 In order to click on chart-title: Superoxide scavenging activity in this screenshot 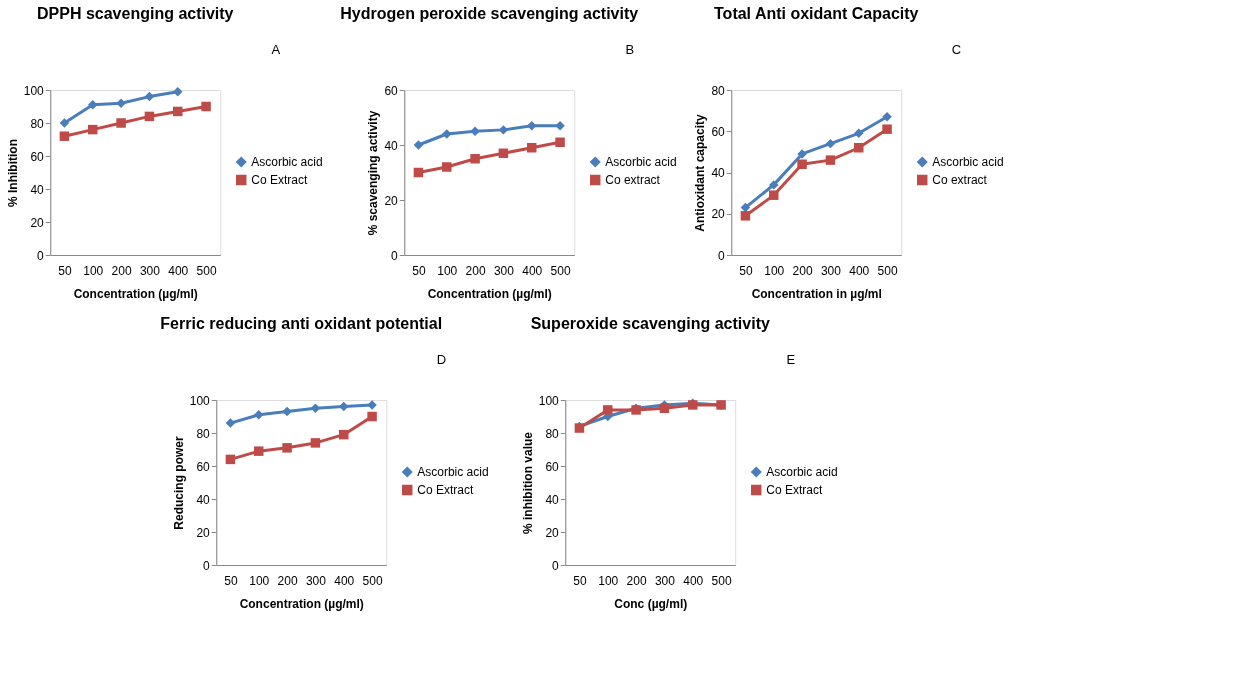, I will do `click(650, 323)`.